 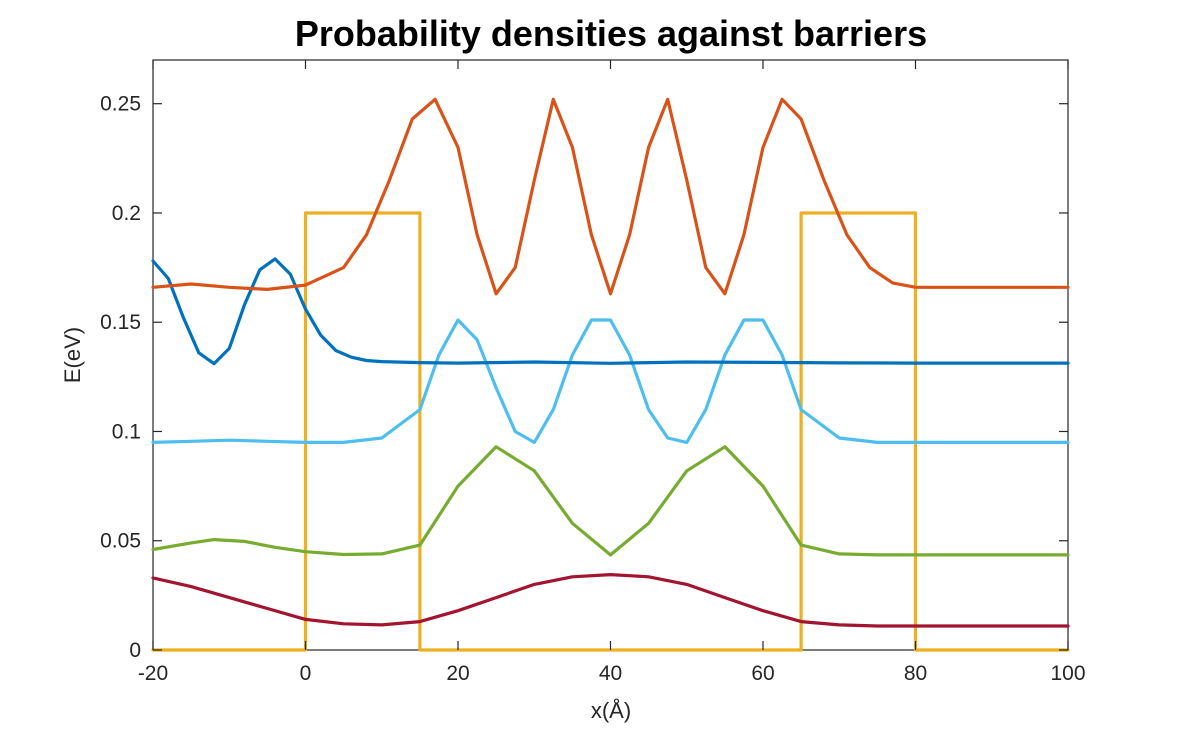 I want to click on x-tick-label: 40, so click(x=610, y=673).